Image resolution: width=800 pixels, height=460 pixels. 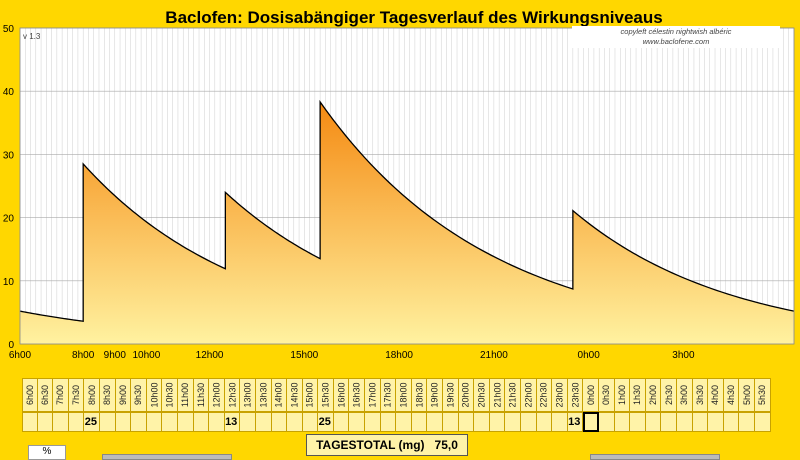 I want to click on time-slot-label: 22h00, so click(x=528, y=395).